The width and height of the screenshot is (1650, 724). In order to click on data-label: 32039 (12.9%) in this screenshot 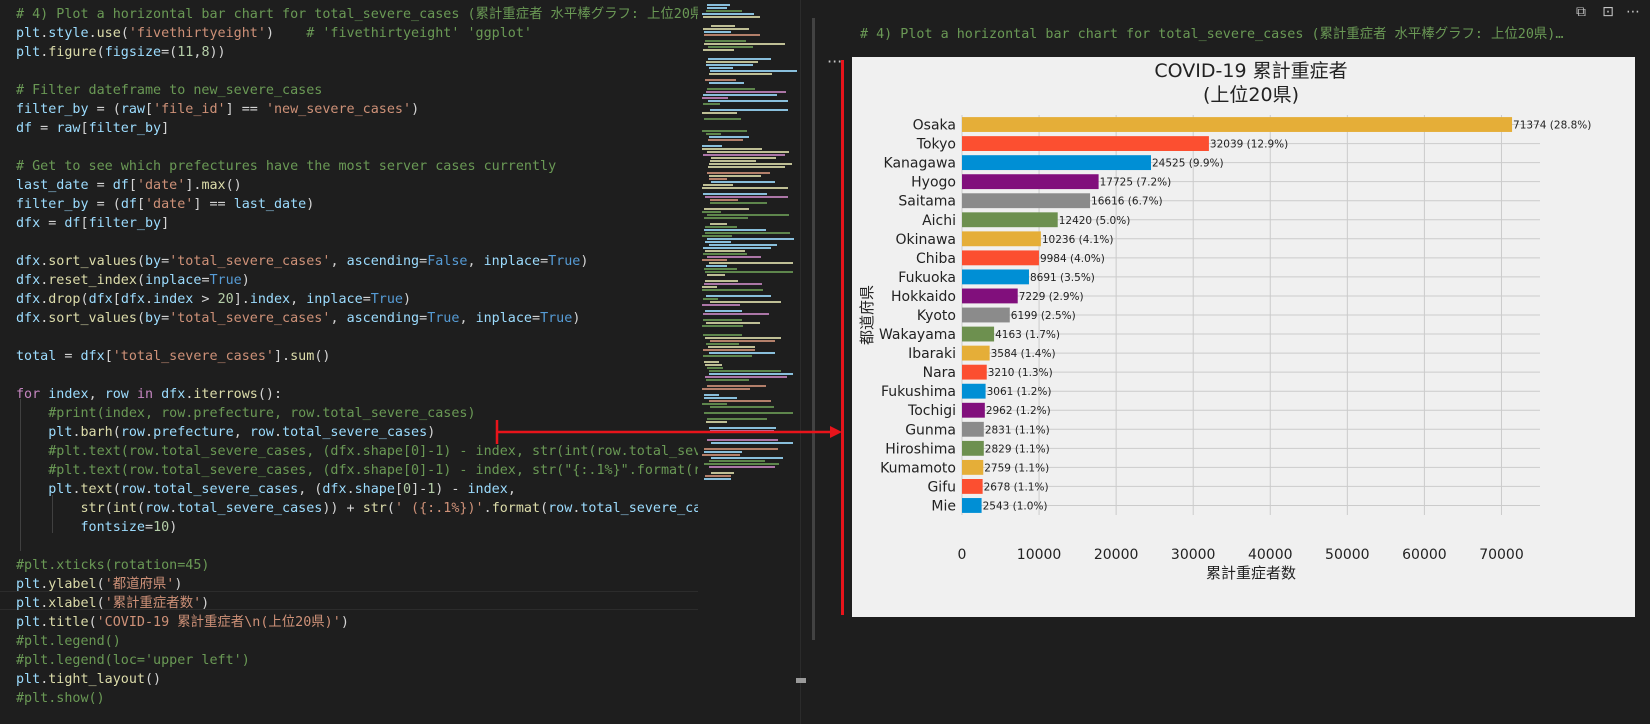, I will do `click(1249, 145)`.